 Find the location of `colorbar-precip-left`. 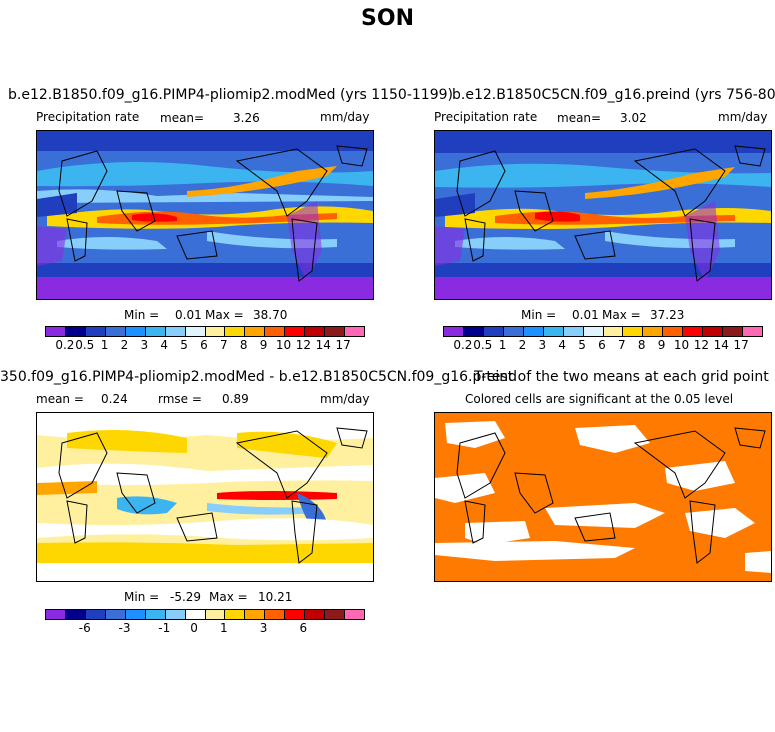

colorbar-precip-left is located at coordinates (205, 331).